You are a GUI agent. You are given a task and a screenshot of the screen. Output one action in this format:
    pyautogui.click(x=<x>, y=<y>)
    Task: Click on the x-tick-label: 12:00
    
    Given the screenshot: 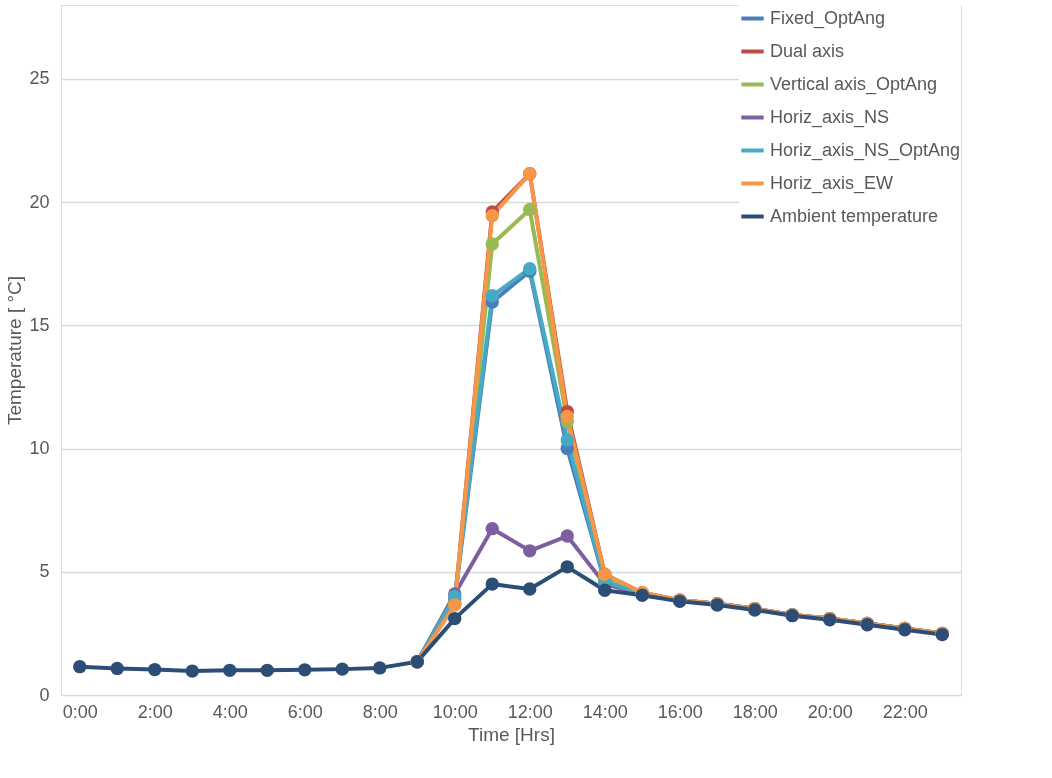 What is the action you would take?
    pyautogui.click(x=530, y=711)
    